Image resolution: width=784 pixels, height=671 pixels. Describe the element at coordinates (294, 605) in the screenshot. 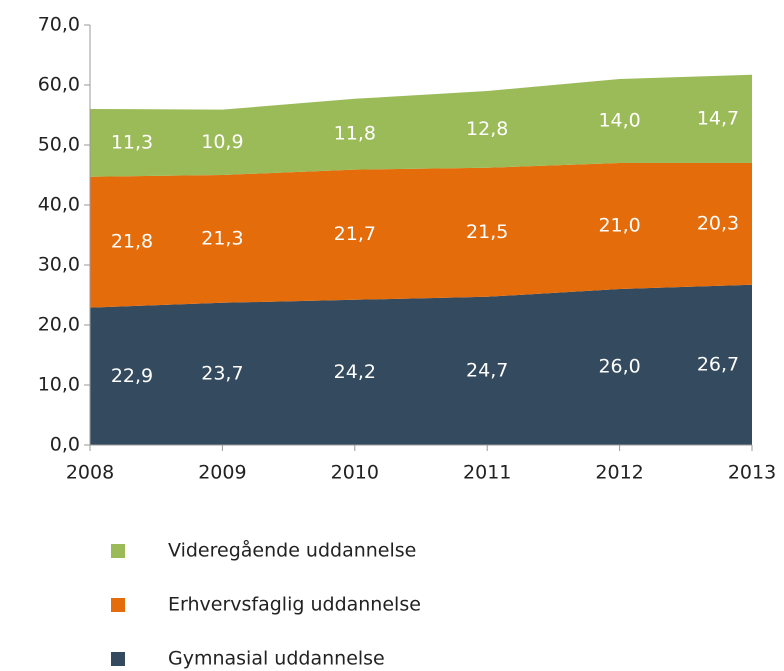

I see `legend-label: Erhvervsfaglig uddannelse` at that location.